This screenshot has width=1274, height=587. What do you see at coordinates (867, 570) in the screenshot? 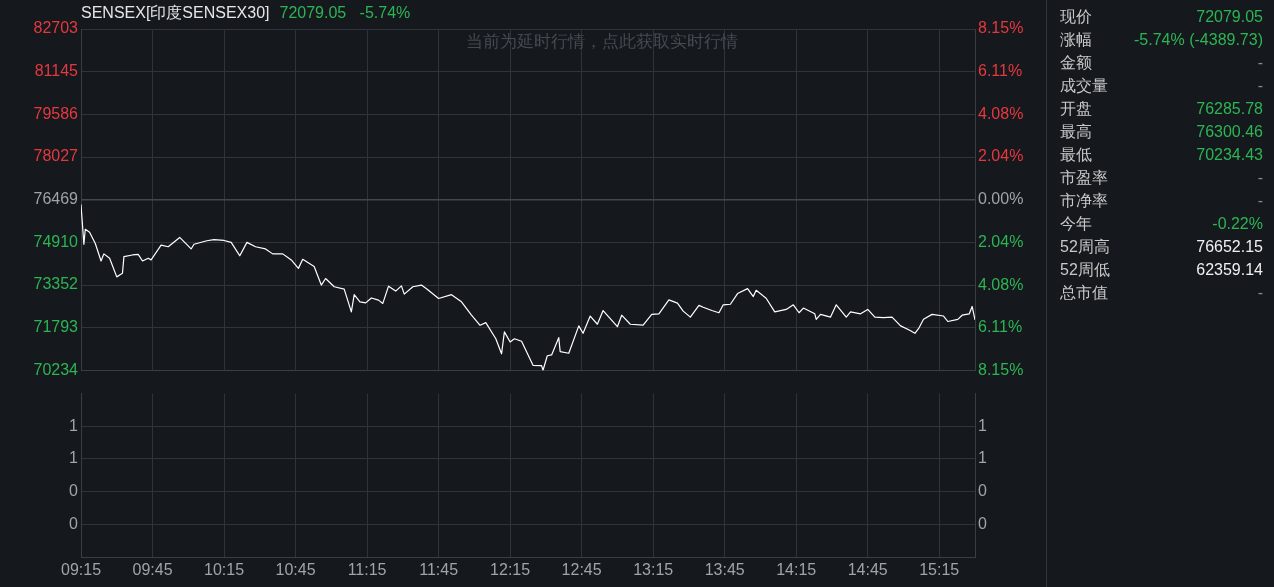
I see `x-tick-label: 14:45` at bounding box center [867, 570].